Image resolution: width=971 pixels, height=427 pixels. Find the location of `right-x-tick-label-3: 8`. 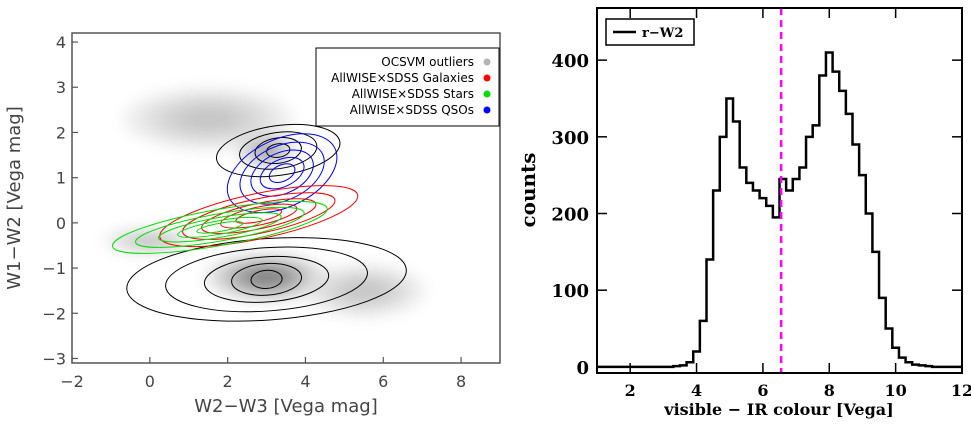

right-x-tick-label-3: 8 is located at coordinates (829, 390).